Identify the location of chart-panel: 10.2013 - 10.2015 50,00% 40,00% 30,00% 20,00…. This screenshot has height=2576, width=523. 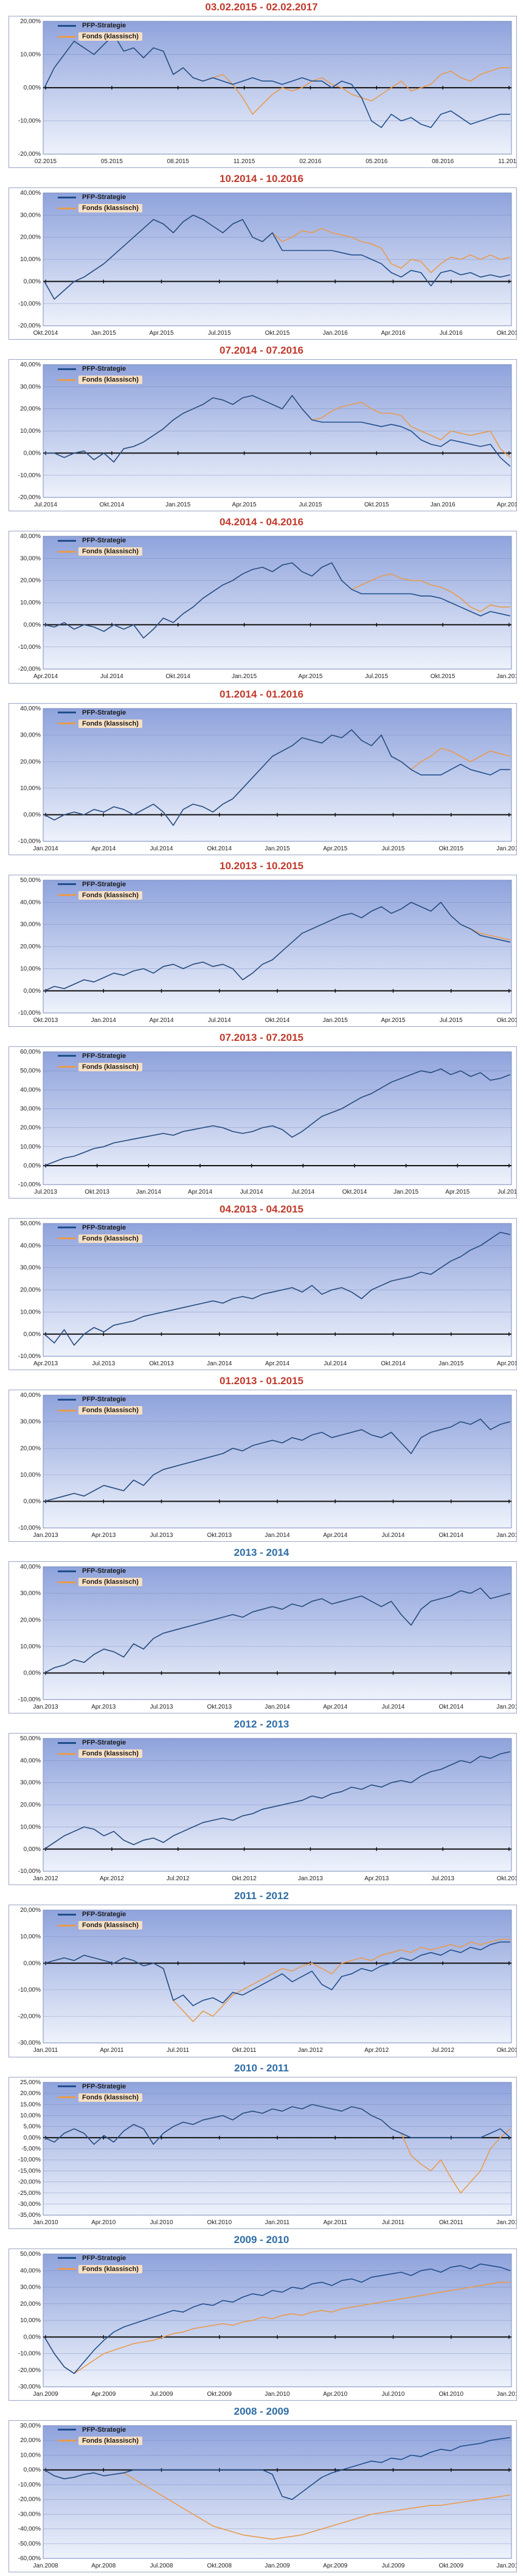
(261, 945).